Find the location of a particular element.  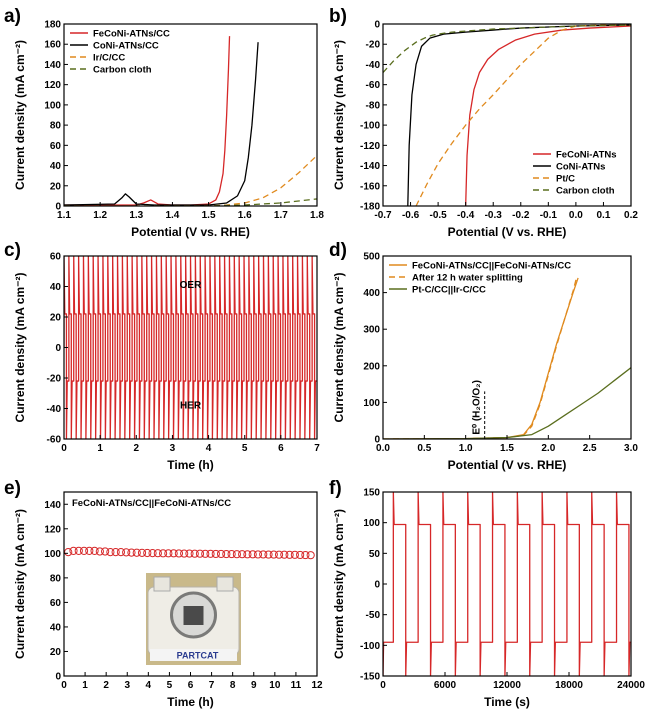

legend-label: CoNi-ATNs/CC is located at coordinates (126, 46).